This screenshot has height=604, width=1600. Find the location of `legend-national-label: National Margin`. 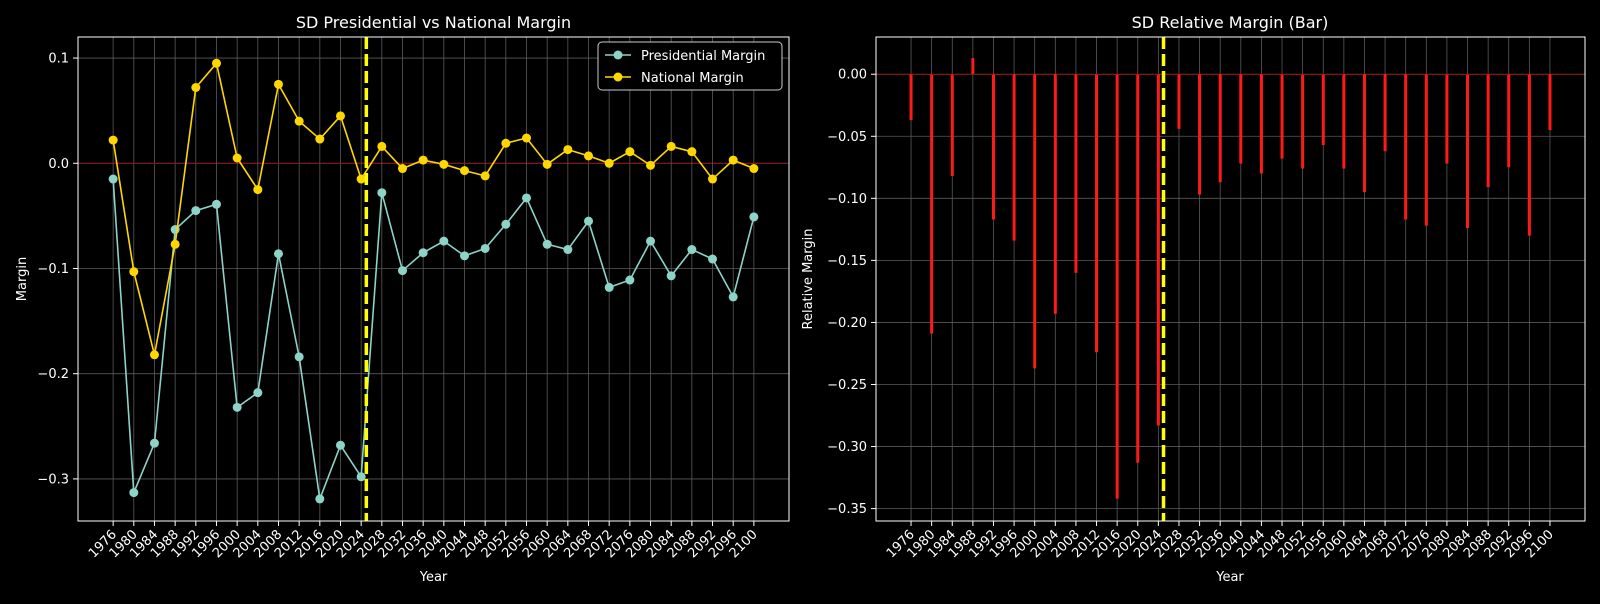

legend-national-label: National Margin is located at coordinates (692, 78).